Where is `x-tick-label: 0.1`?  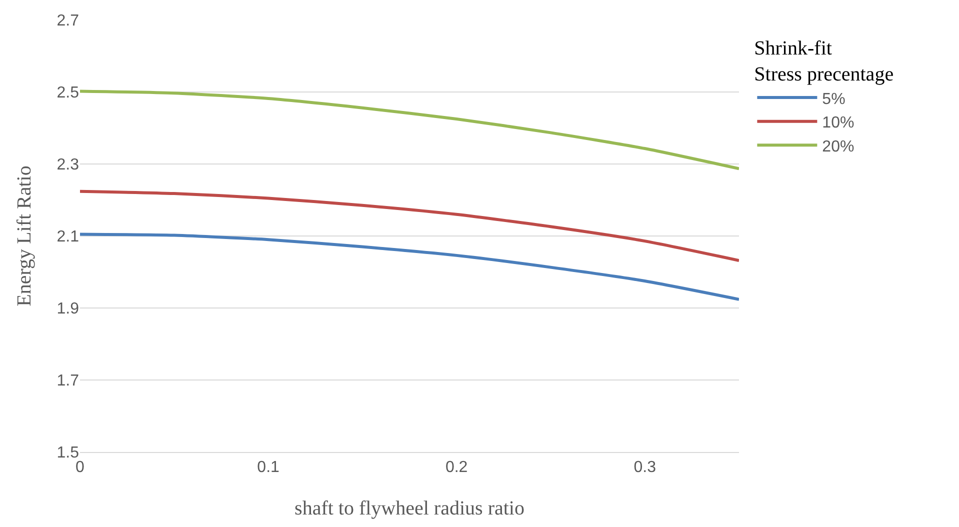
x-tick-label: 0.1 is located at coordinates (268, 467).